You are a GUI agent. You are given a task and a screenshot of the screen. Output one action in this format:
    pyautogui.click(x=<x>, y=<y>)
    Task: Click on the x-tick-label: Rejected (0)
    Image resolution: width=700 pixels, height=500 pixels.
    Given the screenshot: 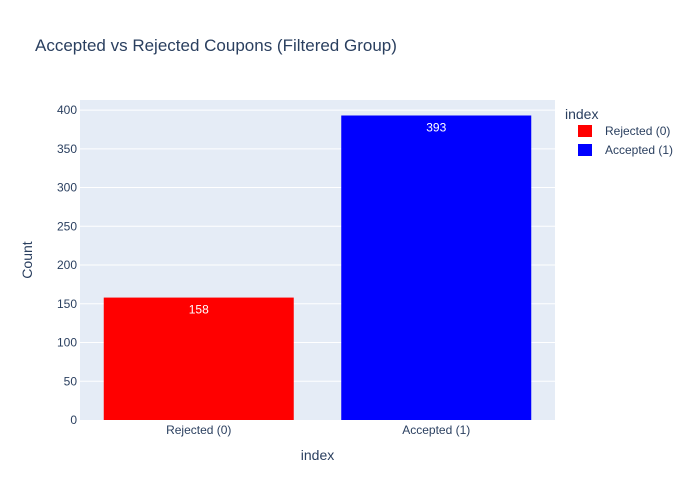 What is the action you would take?
    pyautogui.click(x=198, y=430)
    